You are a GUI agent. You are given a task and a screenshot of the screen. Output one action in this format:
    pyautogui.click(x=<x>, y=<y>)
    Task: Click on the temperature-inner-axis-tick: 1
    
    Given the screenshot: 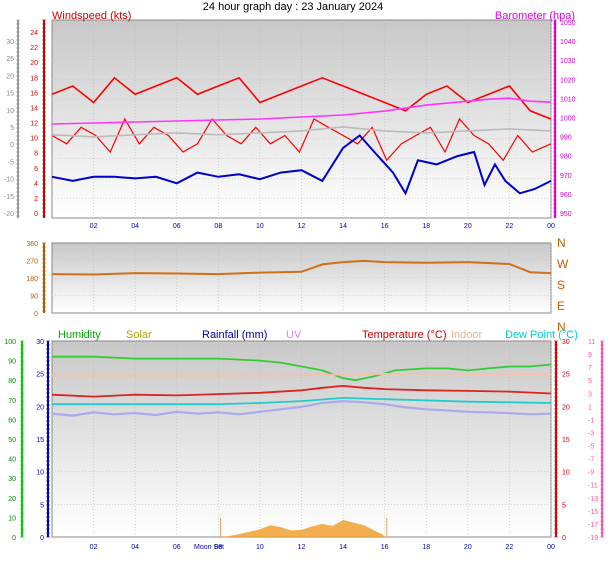 What is the action you would take?
    pyautogui.click(x=590, y=407)
    